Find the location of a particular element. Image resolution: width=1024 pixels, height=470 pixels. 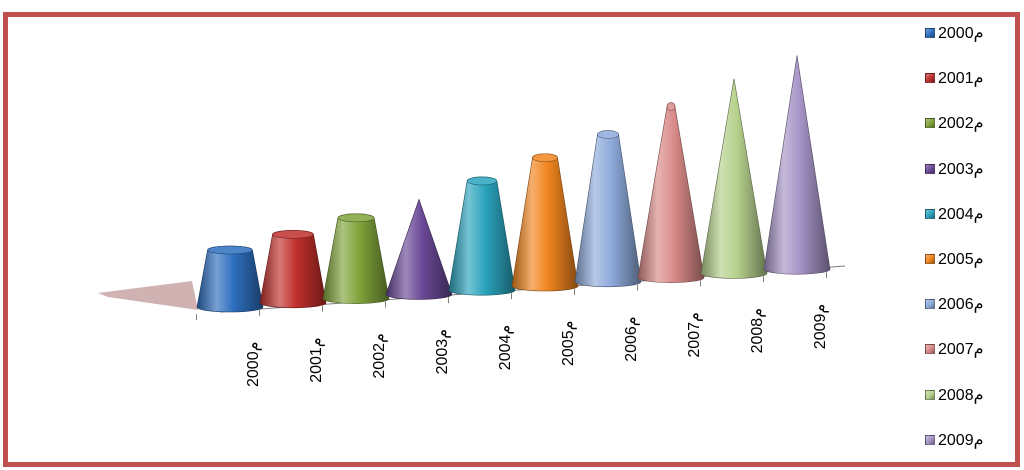

x-axis-ticks is located at coordinates (511, 296).